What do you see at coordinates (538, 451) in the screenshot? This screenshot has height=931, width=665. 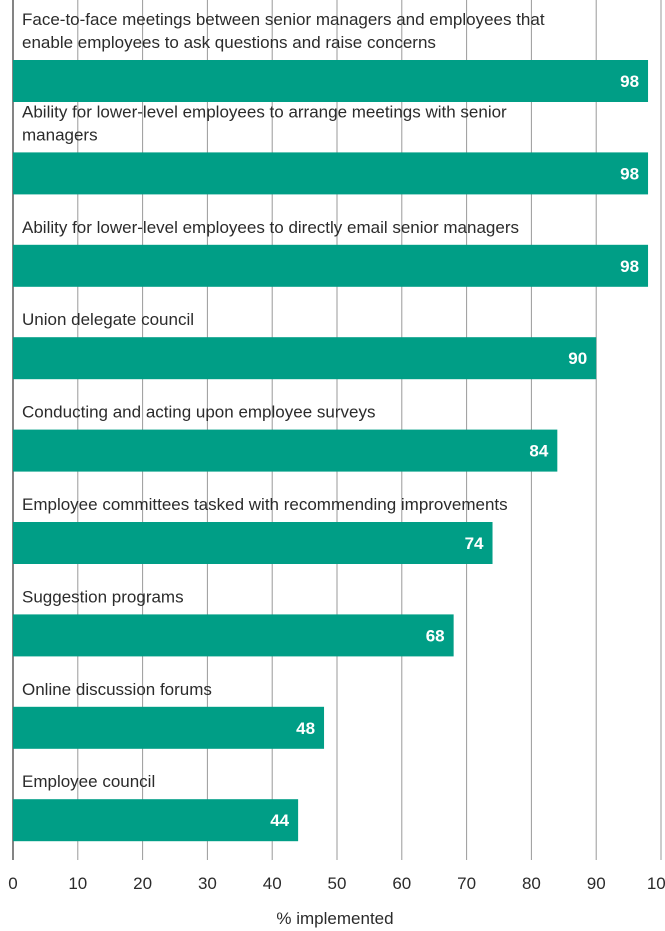 I see `data-label-5: 84` at bounding box center [538, 451].